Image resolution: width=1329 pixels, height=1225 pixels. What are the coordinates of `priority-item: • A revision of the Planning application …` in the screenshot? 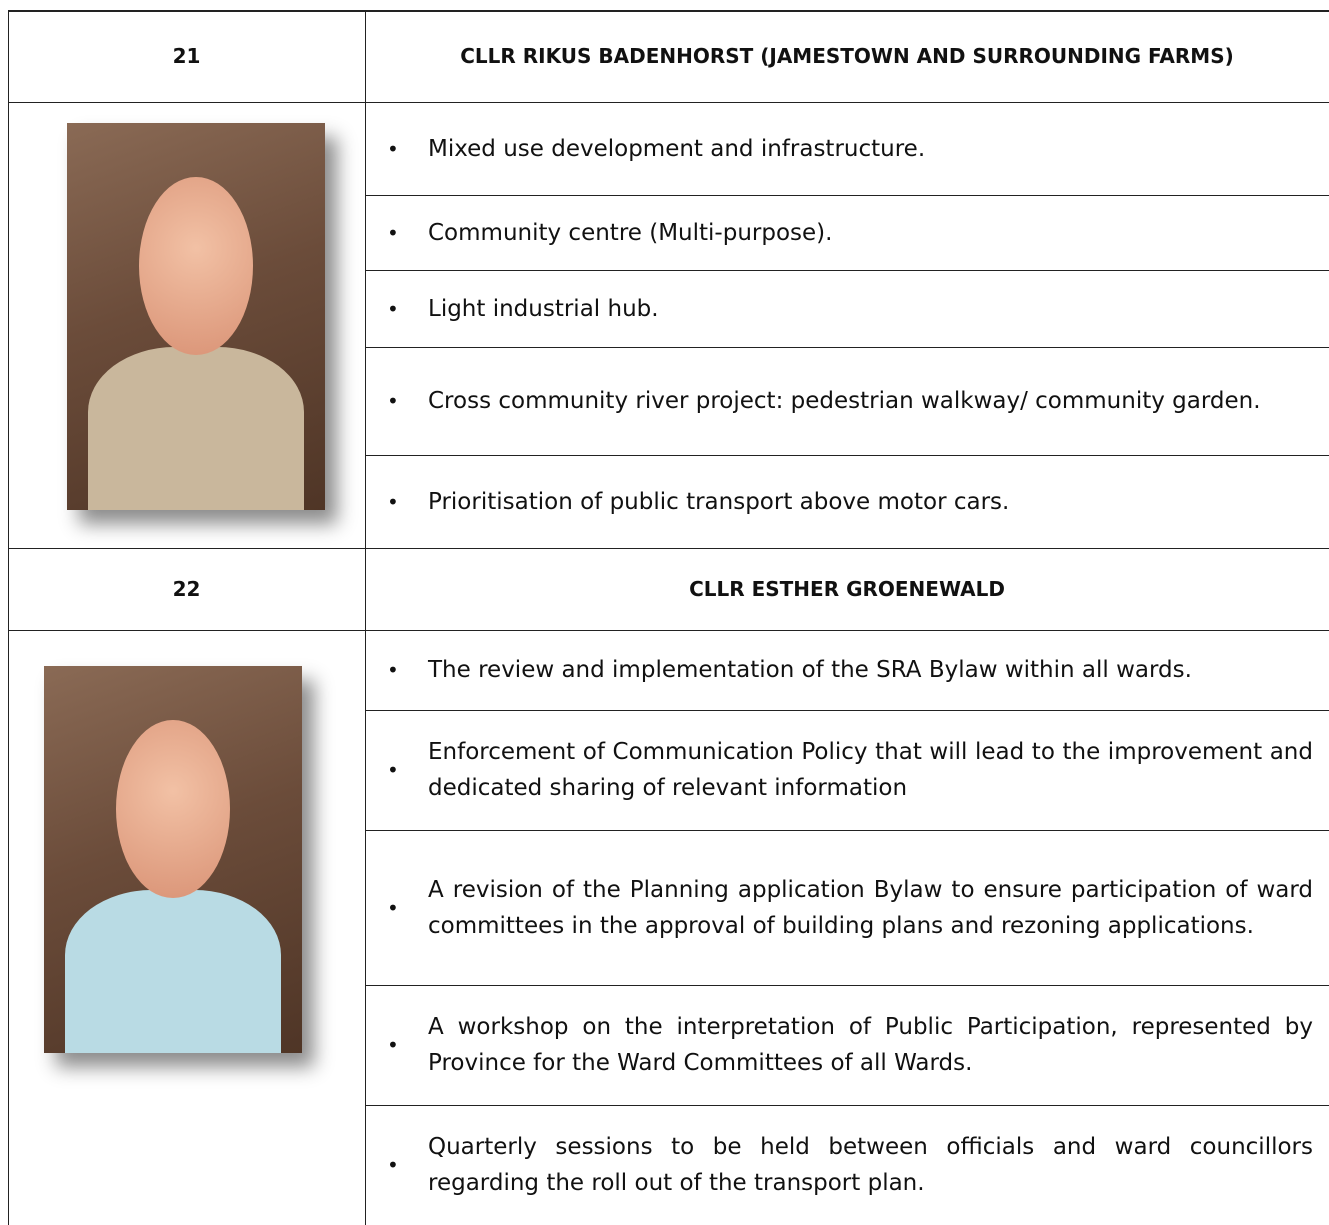 It's located at (847, 907).